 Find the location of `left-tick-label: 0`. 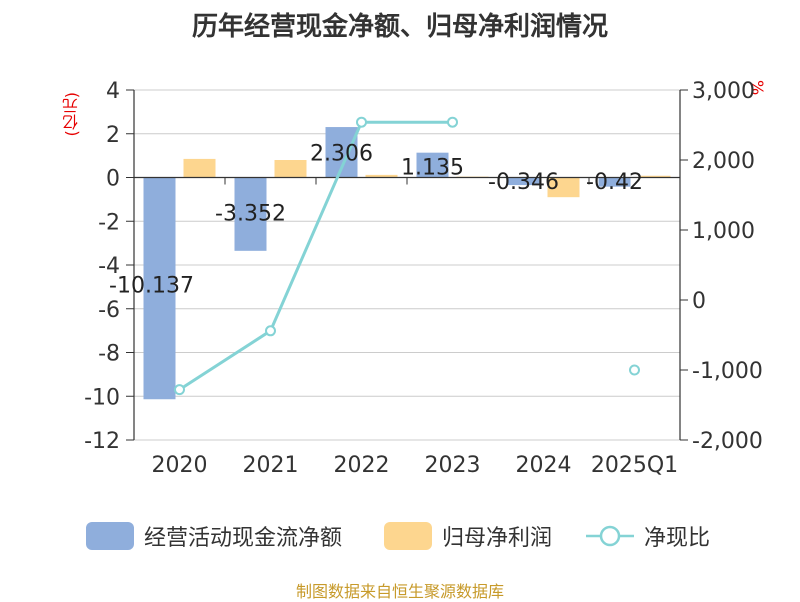

left-tick-label: 0 is located at coordinates (113, 179).